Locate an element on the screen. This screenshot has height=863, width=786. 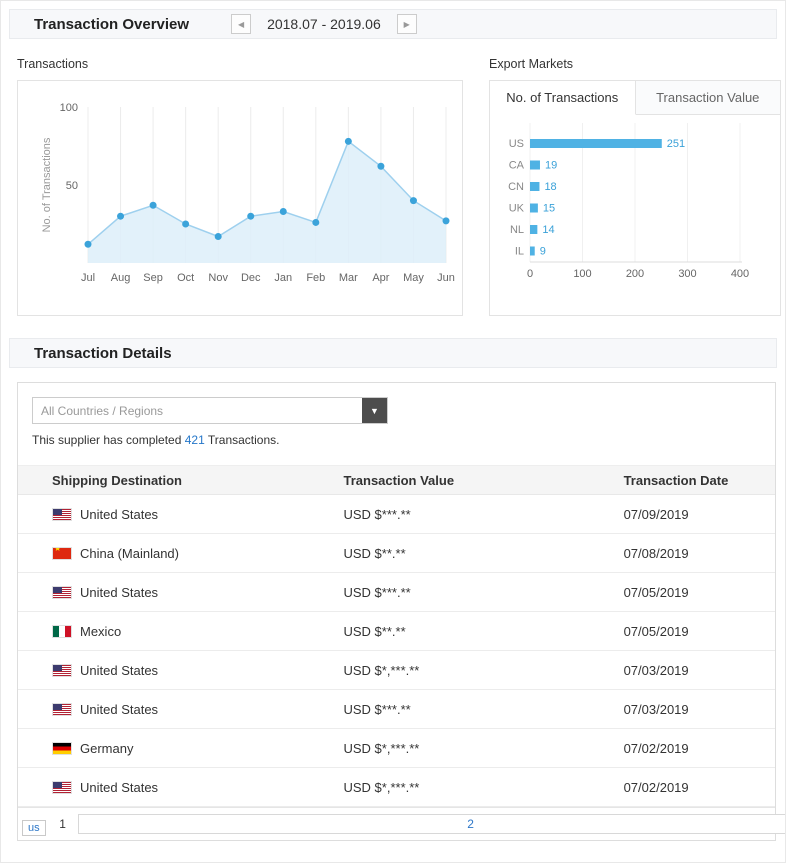
table-row: United States USD $***.** 07/05/2019 is located at coordinates (396, 592).